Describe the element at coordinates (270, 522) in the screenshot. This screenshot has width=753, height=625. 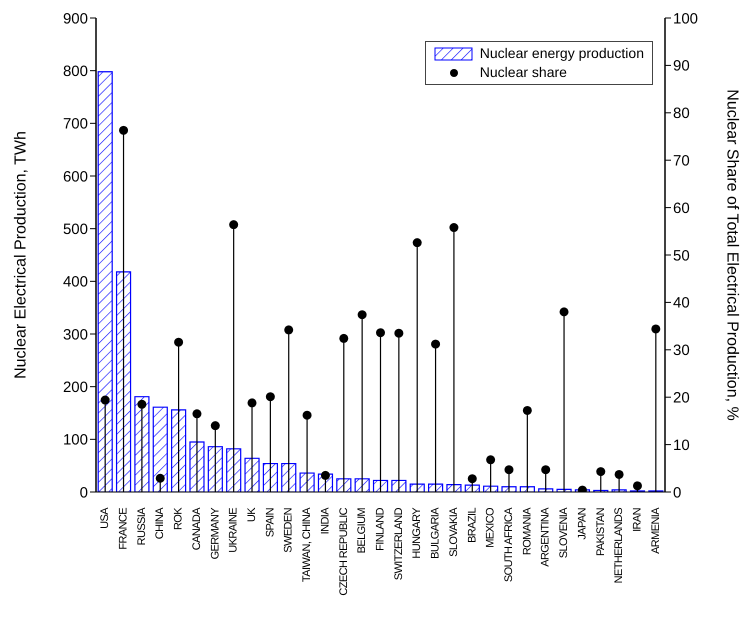
I see `x-tick-label: SPAIN` at that location.